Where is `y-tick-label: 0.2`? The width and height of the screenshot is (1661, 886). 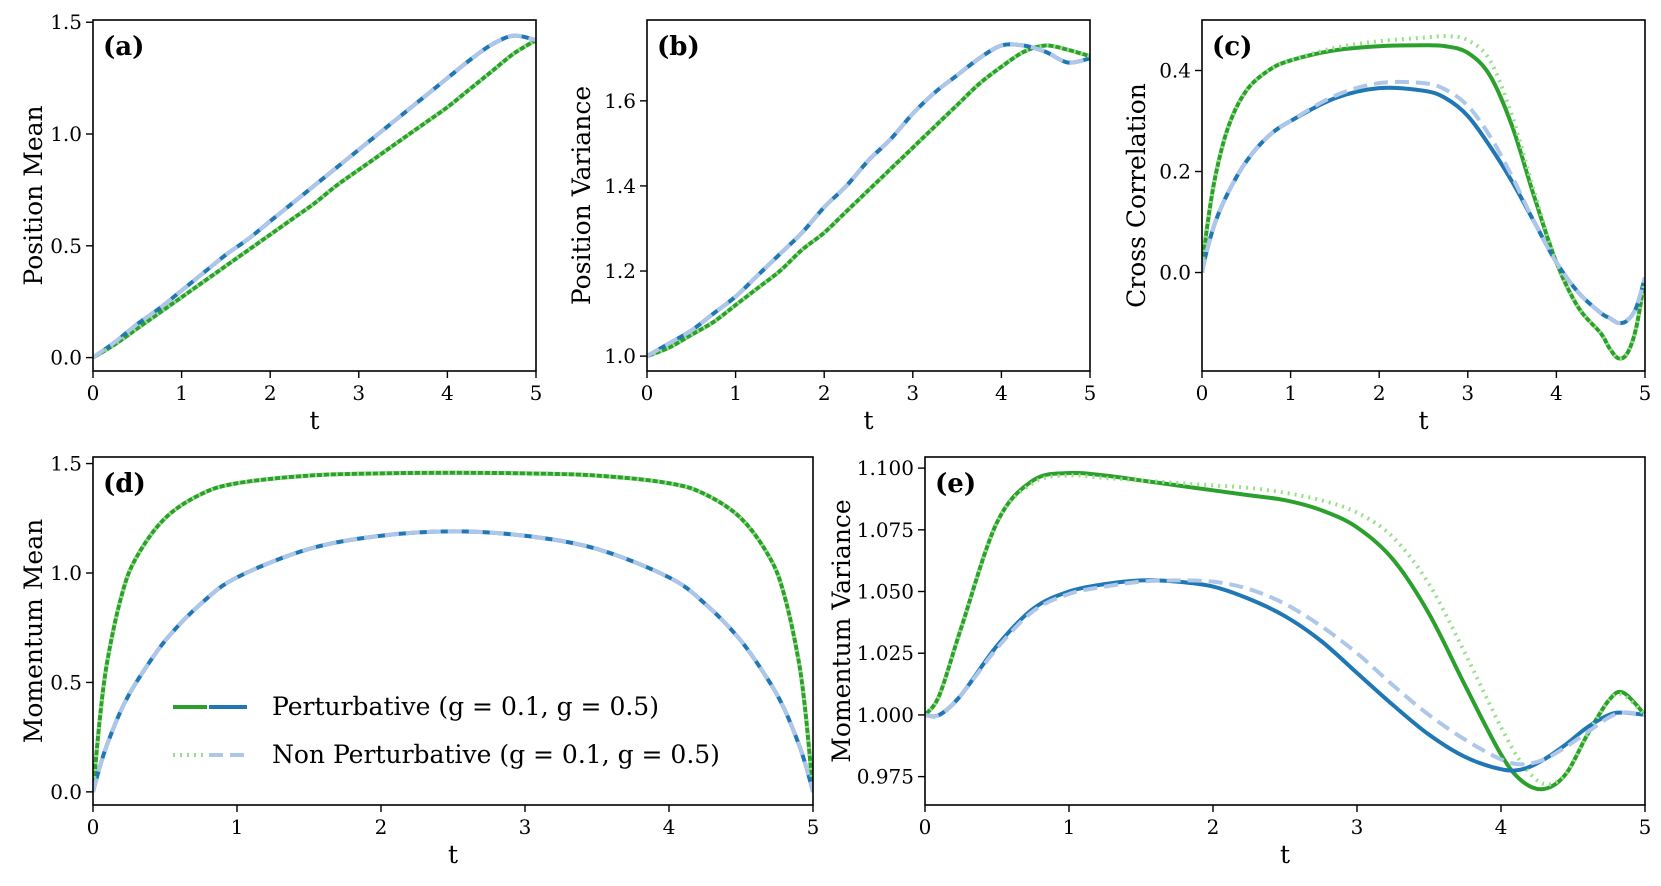 y-tick-label: 0.2 is located at coordinates (1175, 172).